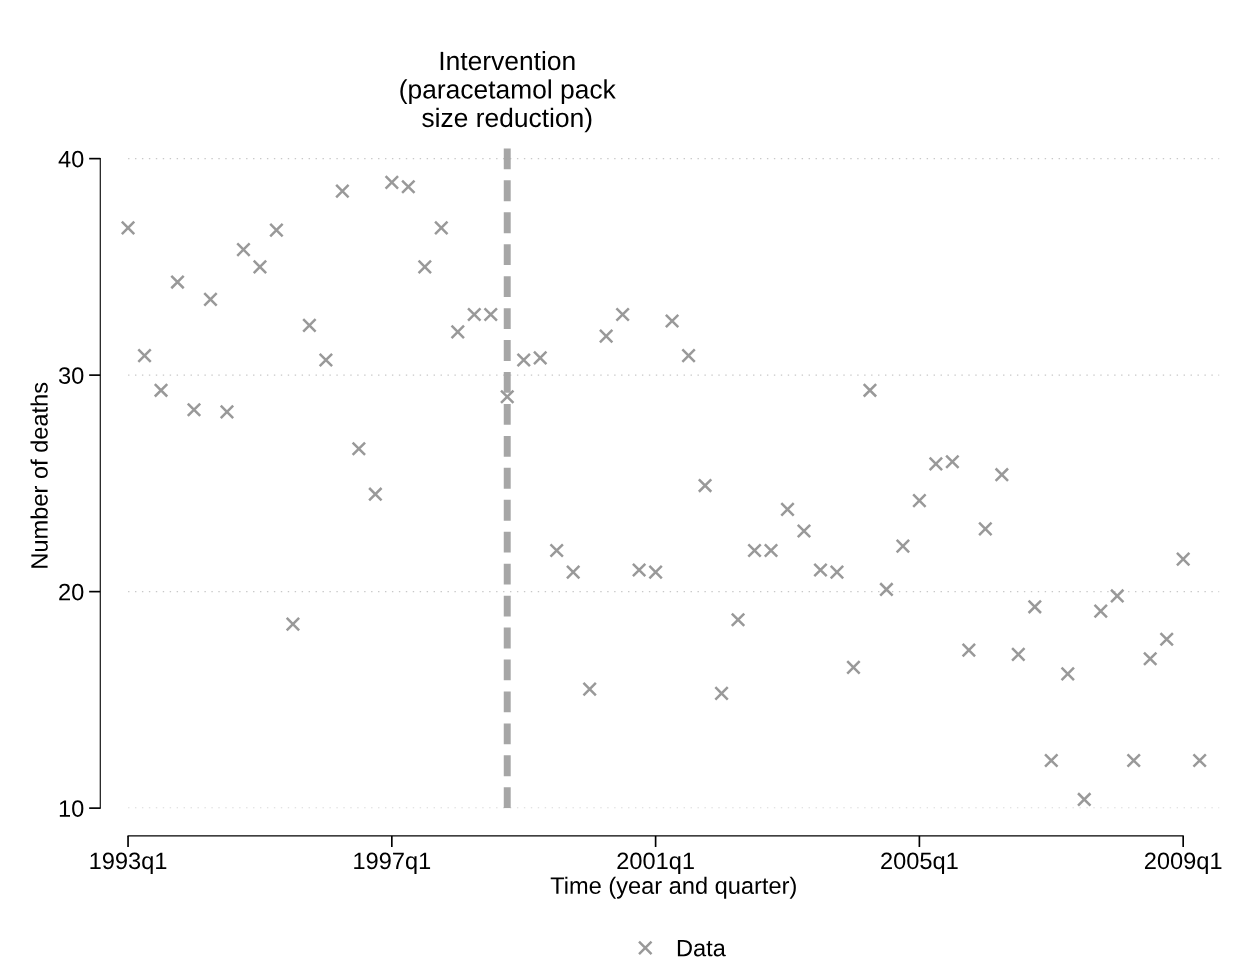  Describe the element at coordinates (128, 863) in the screenshot. I see `x-tick-label: 1993q1` at that location.